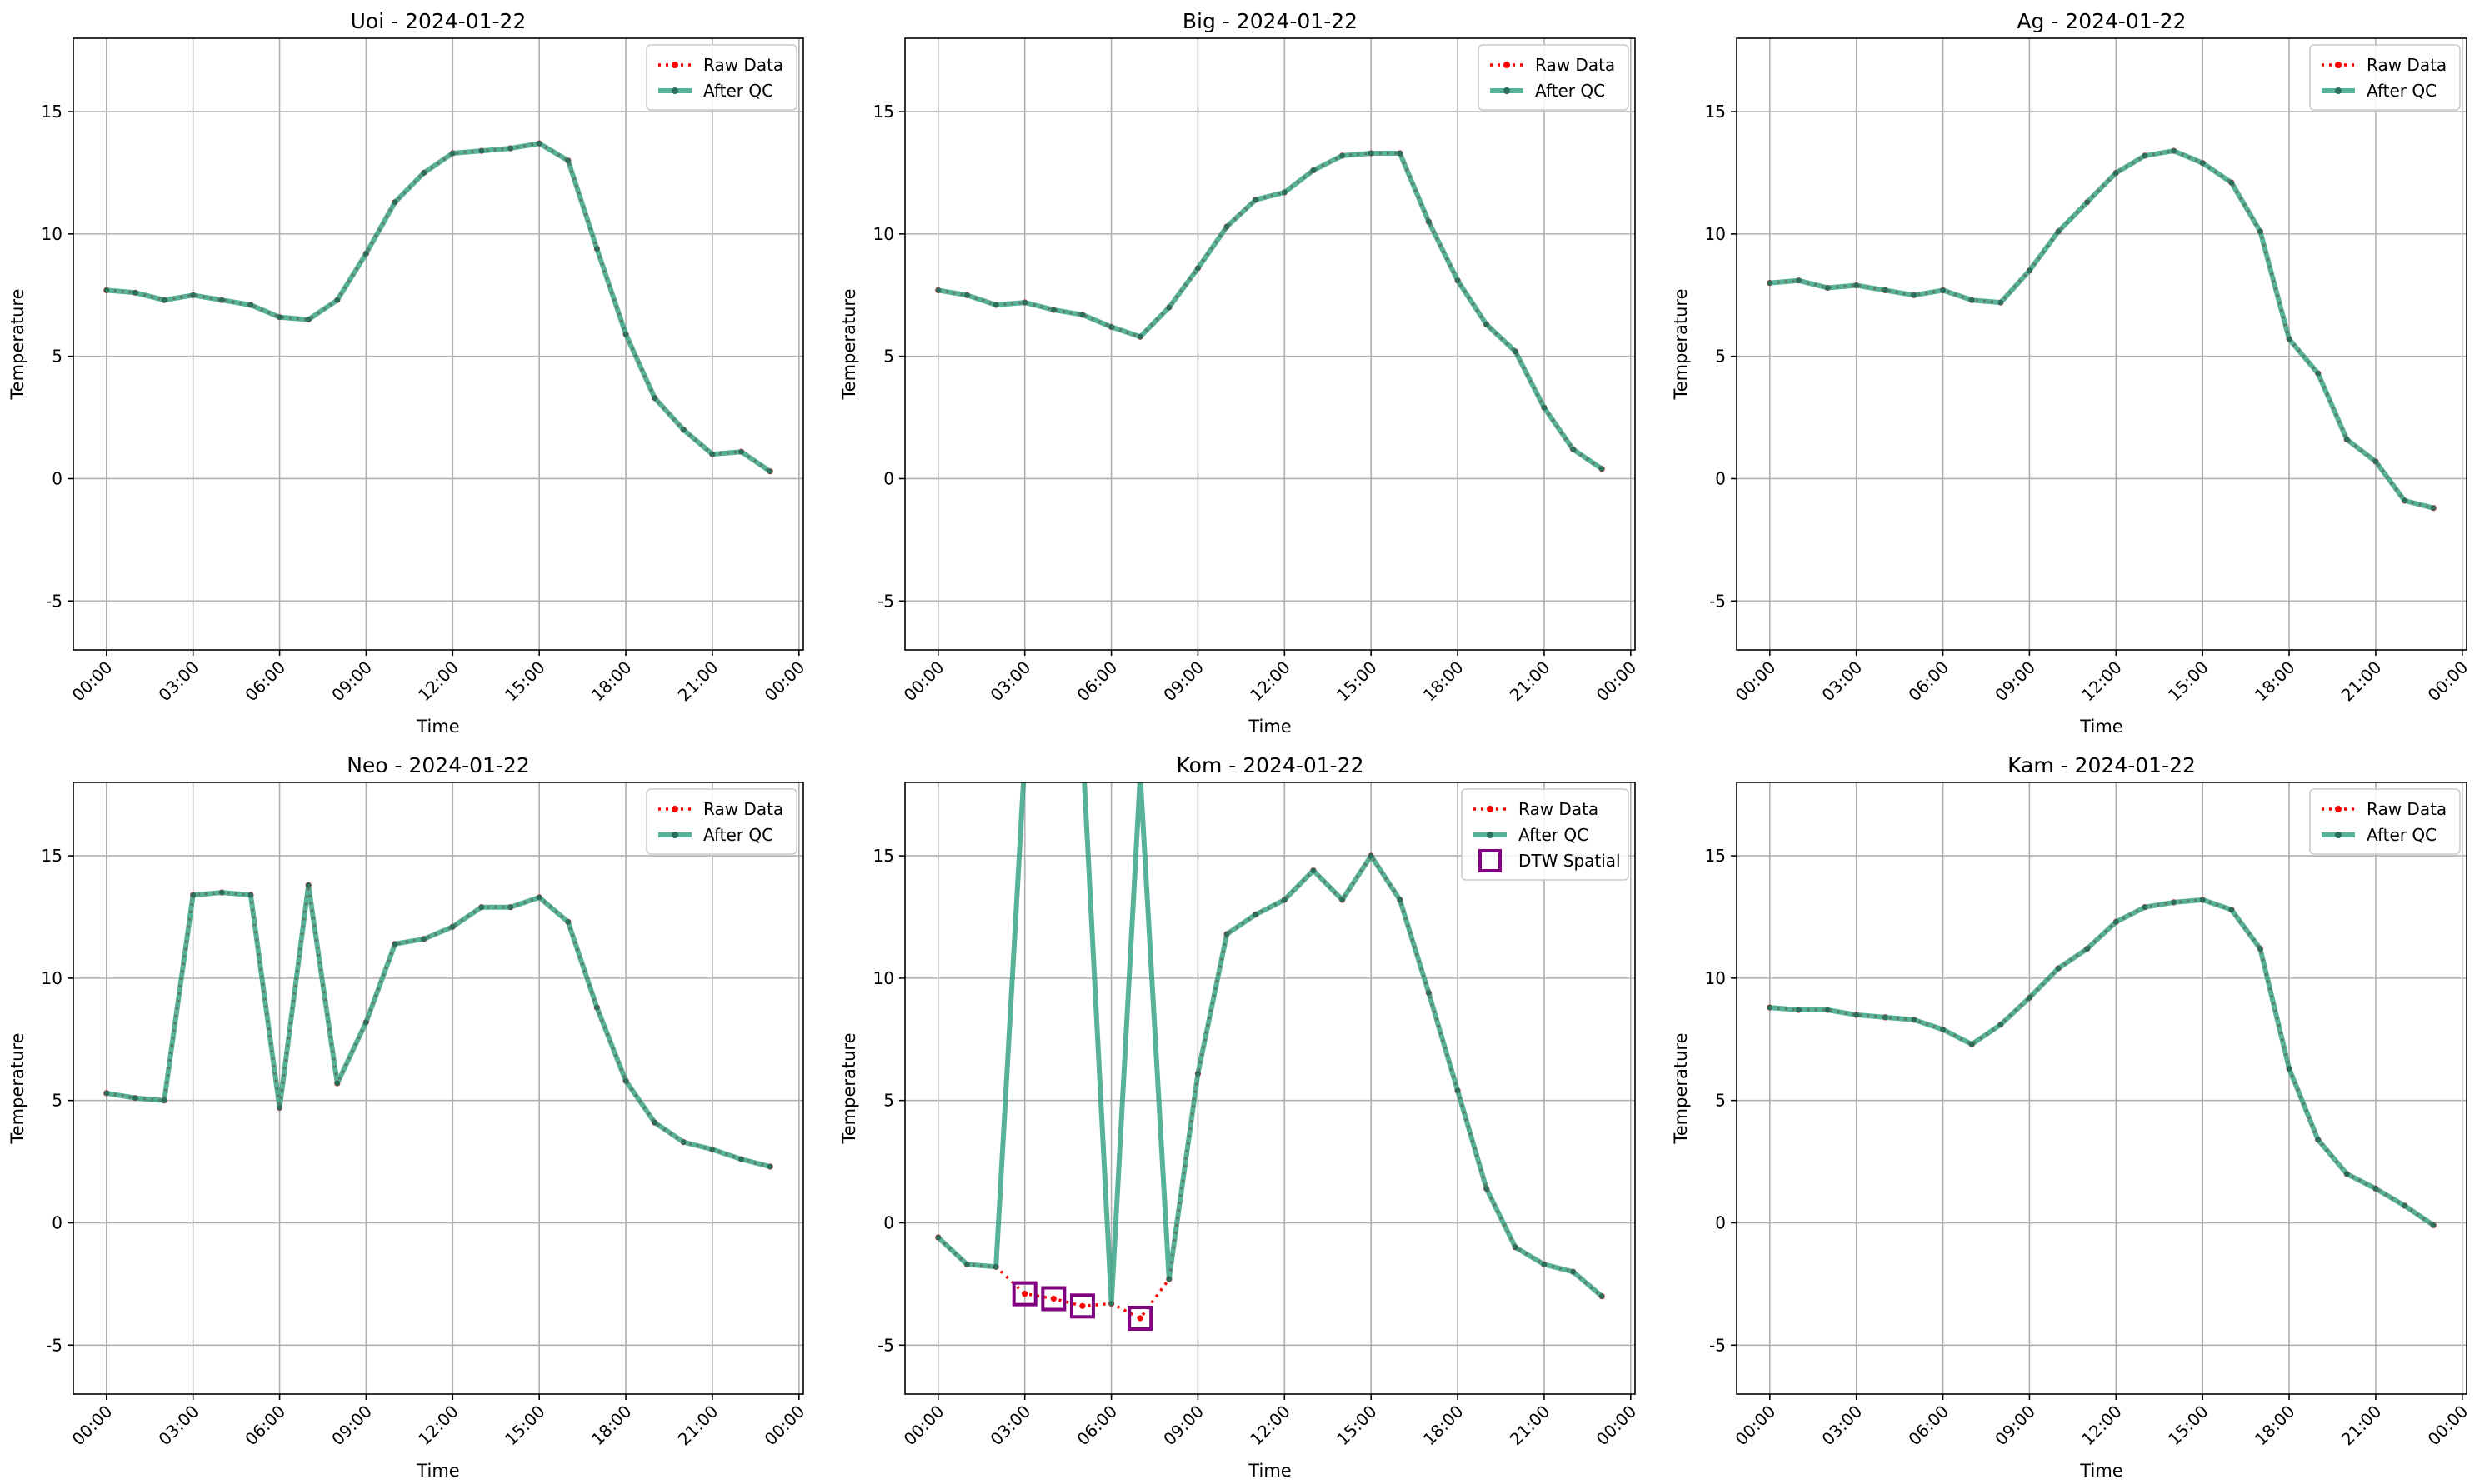  What do you see at coordinates (1270, 21) in the screenshot?
I see `subplot-title: Big - 2024-01-22` at bounding box center [1270, 21].